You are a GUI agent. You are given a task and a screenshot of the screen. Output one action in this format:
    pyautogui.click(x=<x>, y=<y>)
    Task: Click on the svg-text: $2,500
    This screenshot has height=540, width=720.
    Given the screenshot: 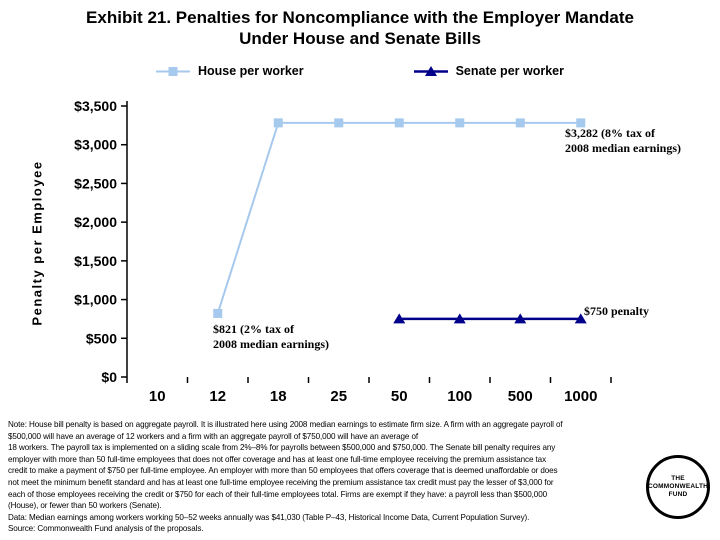 What is the action you would take?
    pyautogui.click(x=95, y=183)
    